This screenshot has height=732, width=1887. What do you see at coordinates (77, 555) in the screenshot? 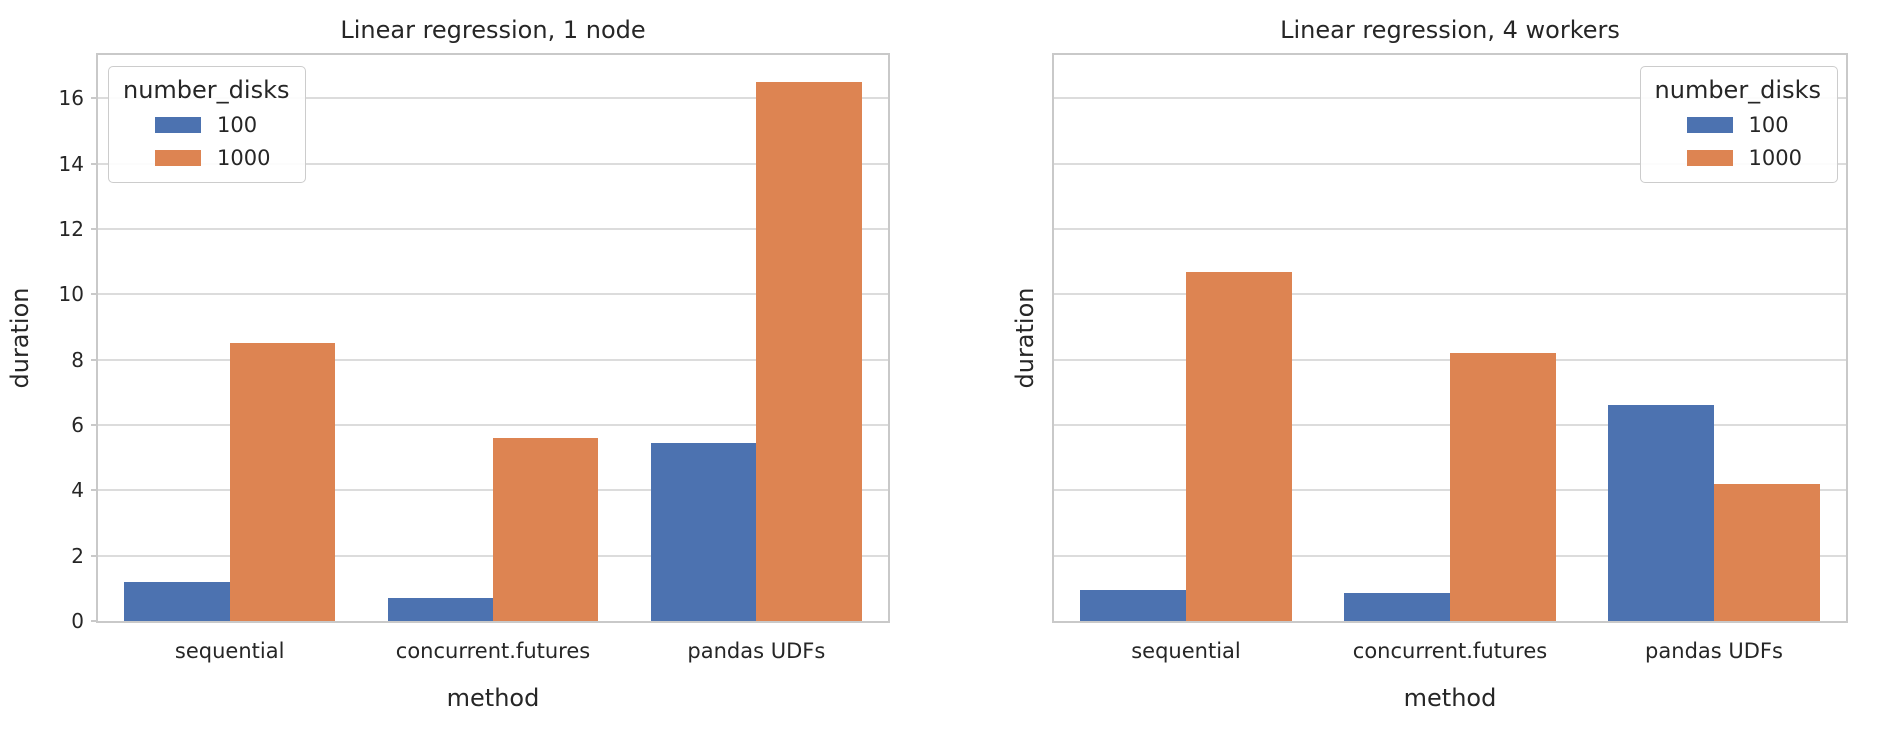
I see `y-tick-label: 2` at bounding box center [77, 555].